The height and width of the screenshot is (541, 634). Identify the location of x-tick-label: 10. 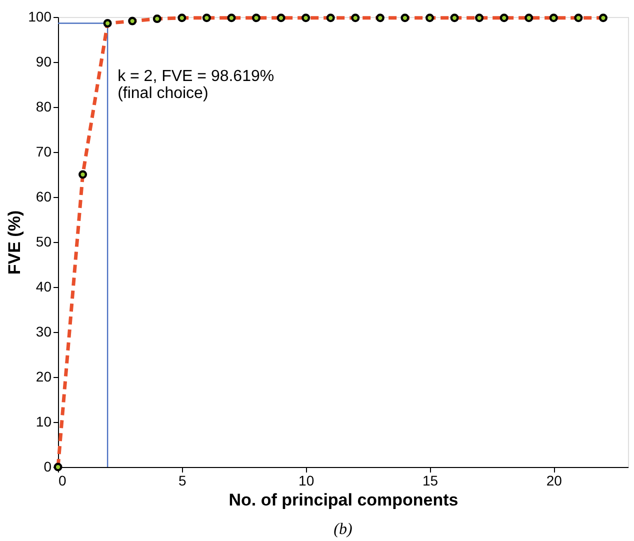
(306, 480).